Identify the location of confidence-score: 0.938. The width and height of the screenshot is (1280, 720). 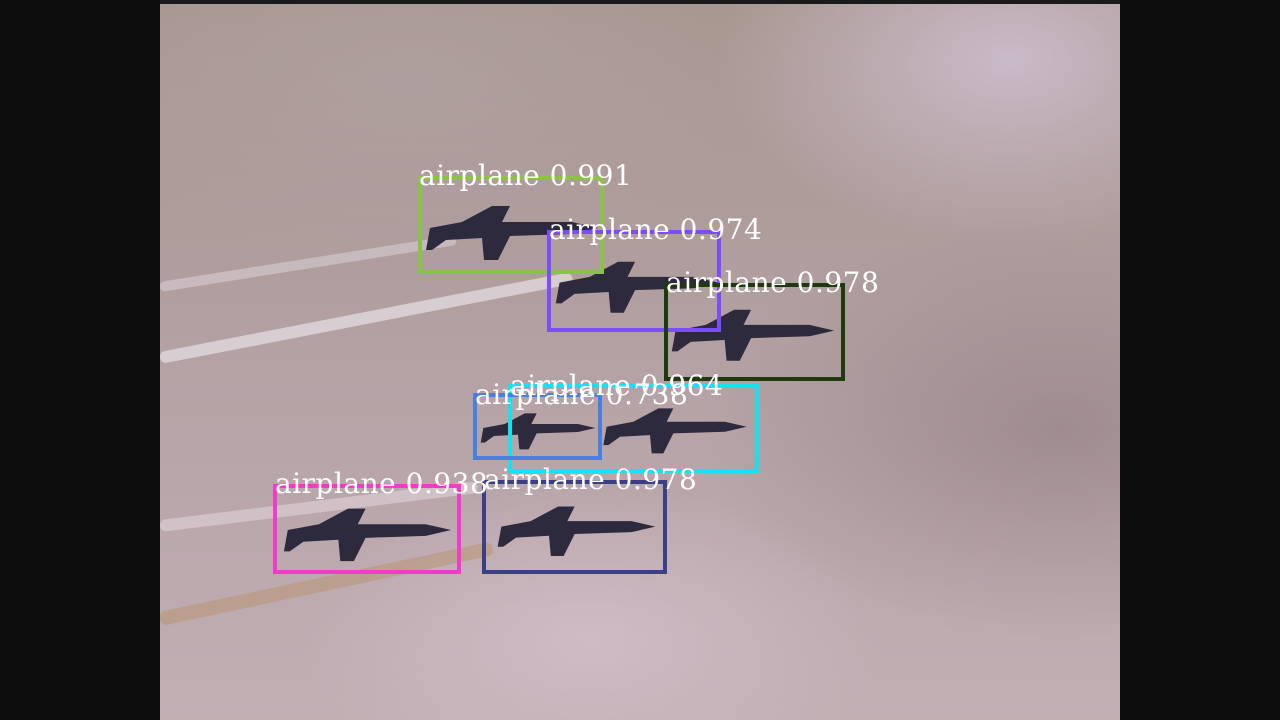
(447, 483).